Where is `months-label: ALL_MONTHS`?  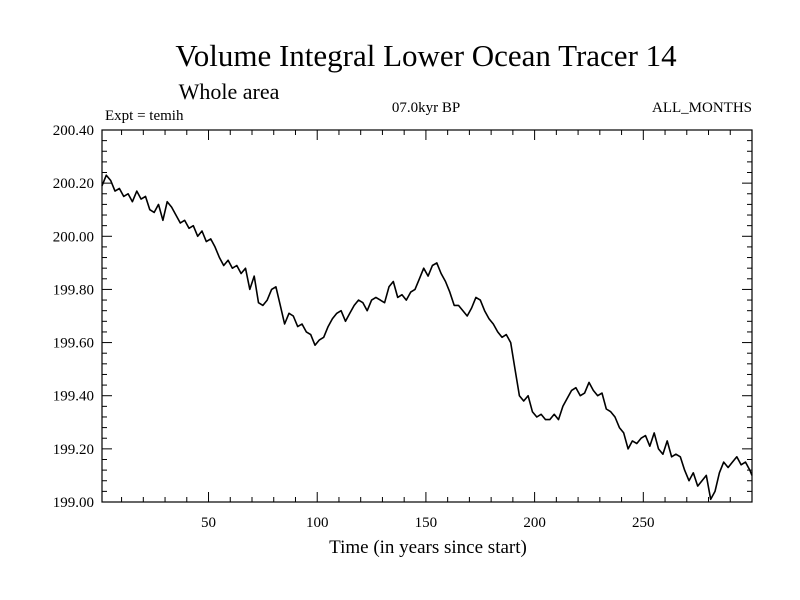 months-label: ALL_MONTHS is located at coordinates (702, 108).